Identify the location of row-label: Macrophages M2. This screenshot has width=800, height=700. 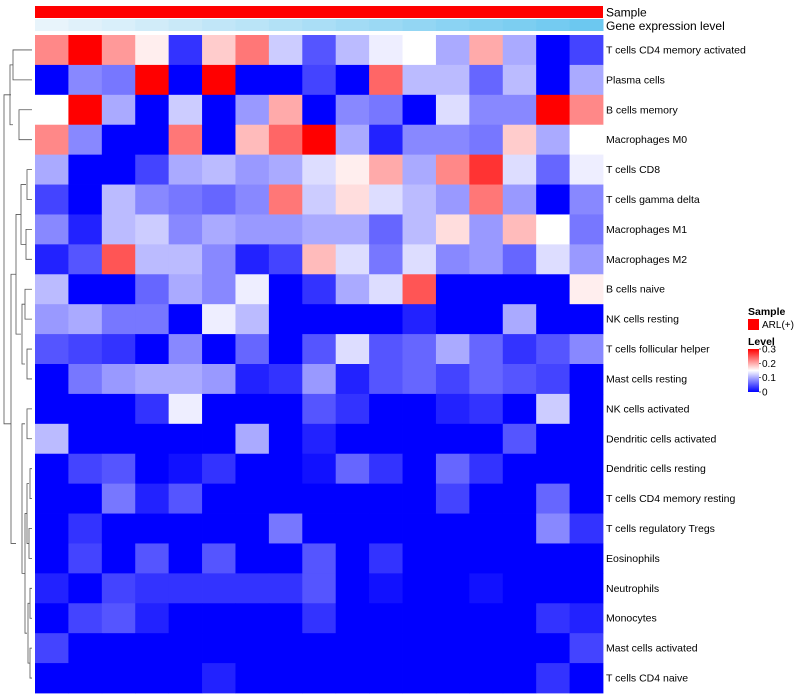
(646, 260).